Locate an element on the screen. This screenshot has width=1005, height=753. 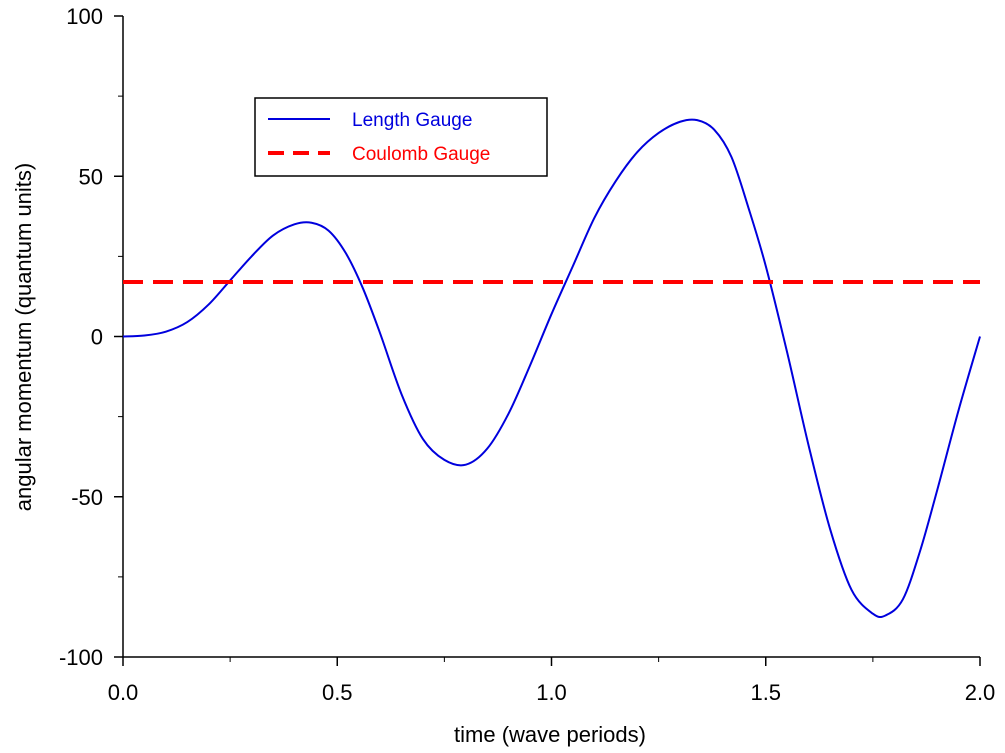
x-tick-label: 1.0 is located at coordinates (551, 692).